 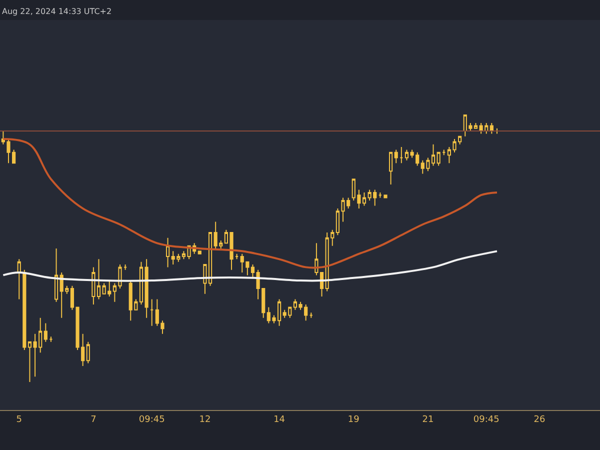 What do you see at coordinates (93, 419) in the screenshot?
I see `x-tick-label: 7` at bounding box center [93, 419].